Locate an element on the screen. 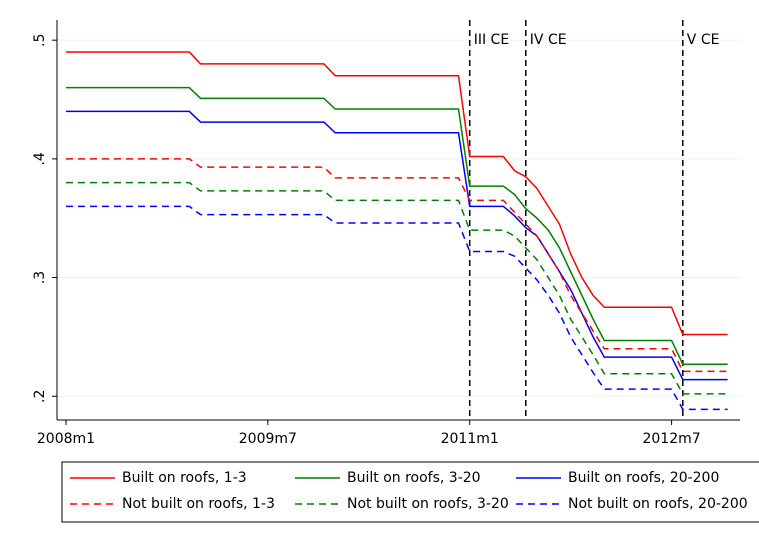 Image resolution: width=759 pixels, height=548 pixels. legend-label: Built on roofs, 3-20 is located at coordinates (414, 478).